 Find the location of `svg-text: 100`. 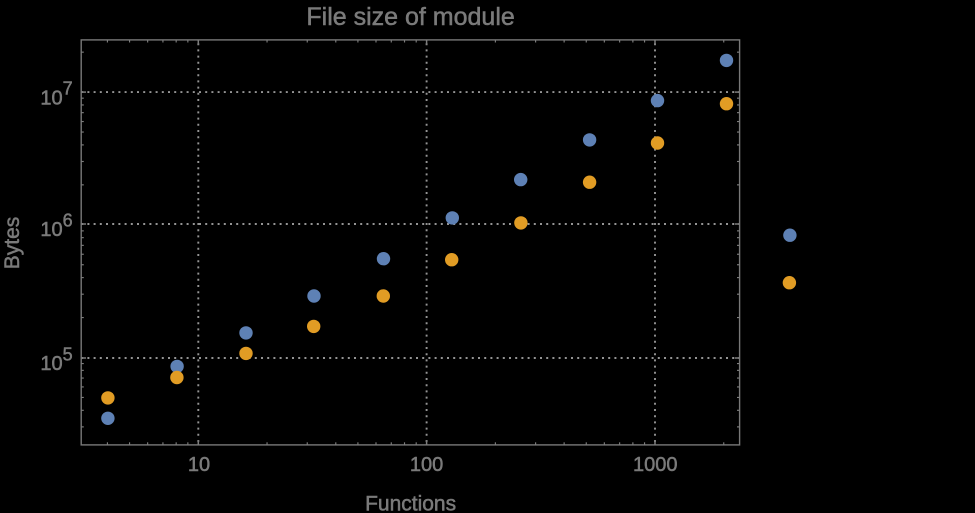

svg-text: 100 is located at coordinates (426, 465).